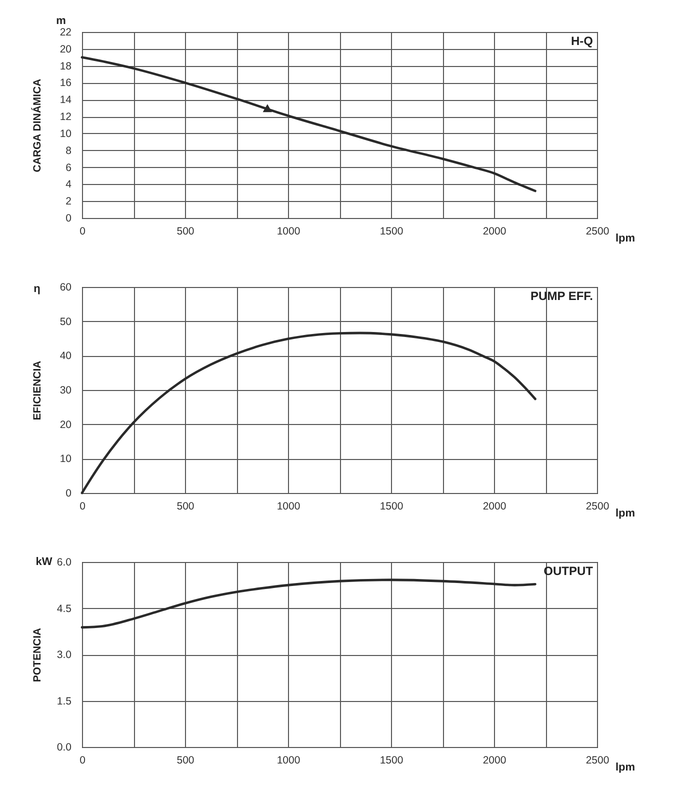 The height and width of the screenshot is (802, 688). I want to click on y-tick-label: 60, so click(66, 288).